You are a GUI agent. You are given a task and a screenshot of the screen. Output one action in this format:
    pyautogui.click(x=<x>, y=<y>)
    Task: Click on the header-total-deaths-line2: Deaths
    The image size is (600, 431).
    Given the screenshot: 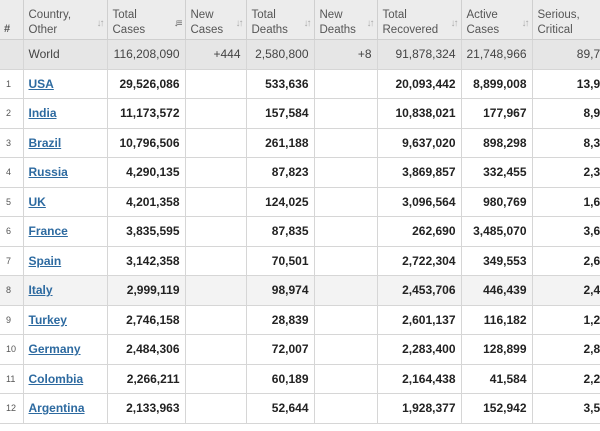 What is the action you would take?
    pyautogui.click(x=269, y=30)
    